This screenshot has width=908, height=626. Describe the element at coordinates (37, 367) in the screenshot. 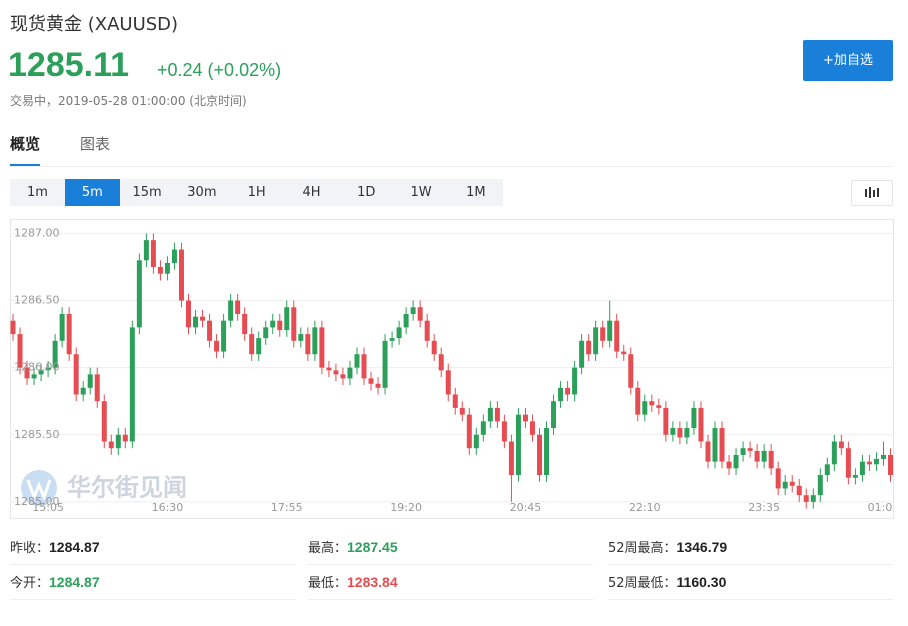

I see `y-tick-label: 1286.00` at that location.